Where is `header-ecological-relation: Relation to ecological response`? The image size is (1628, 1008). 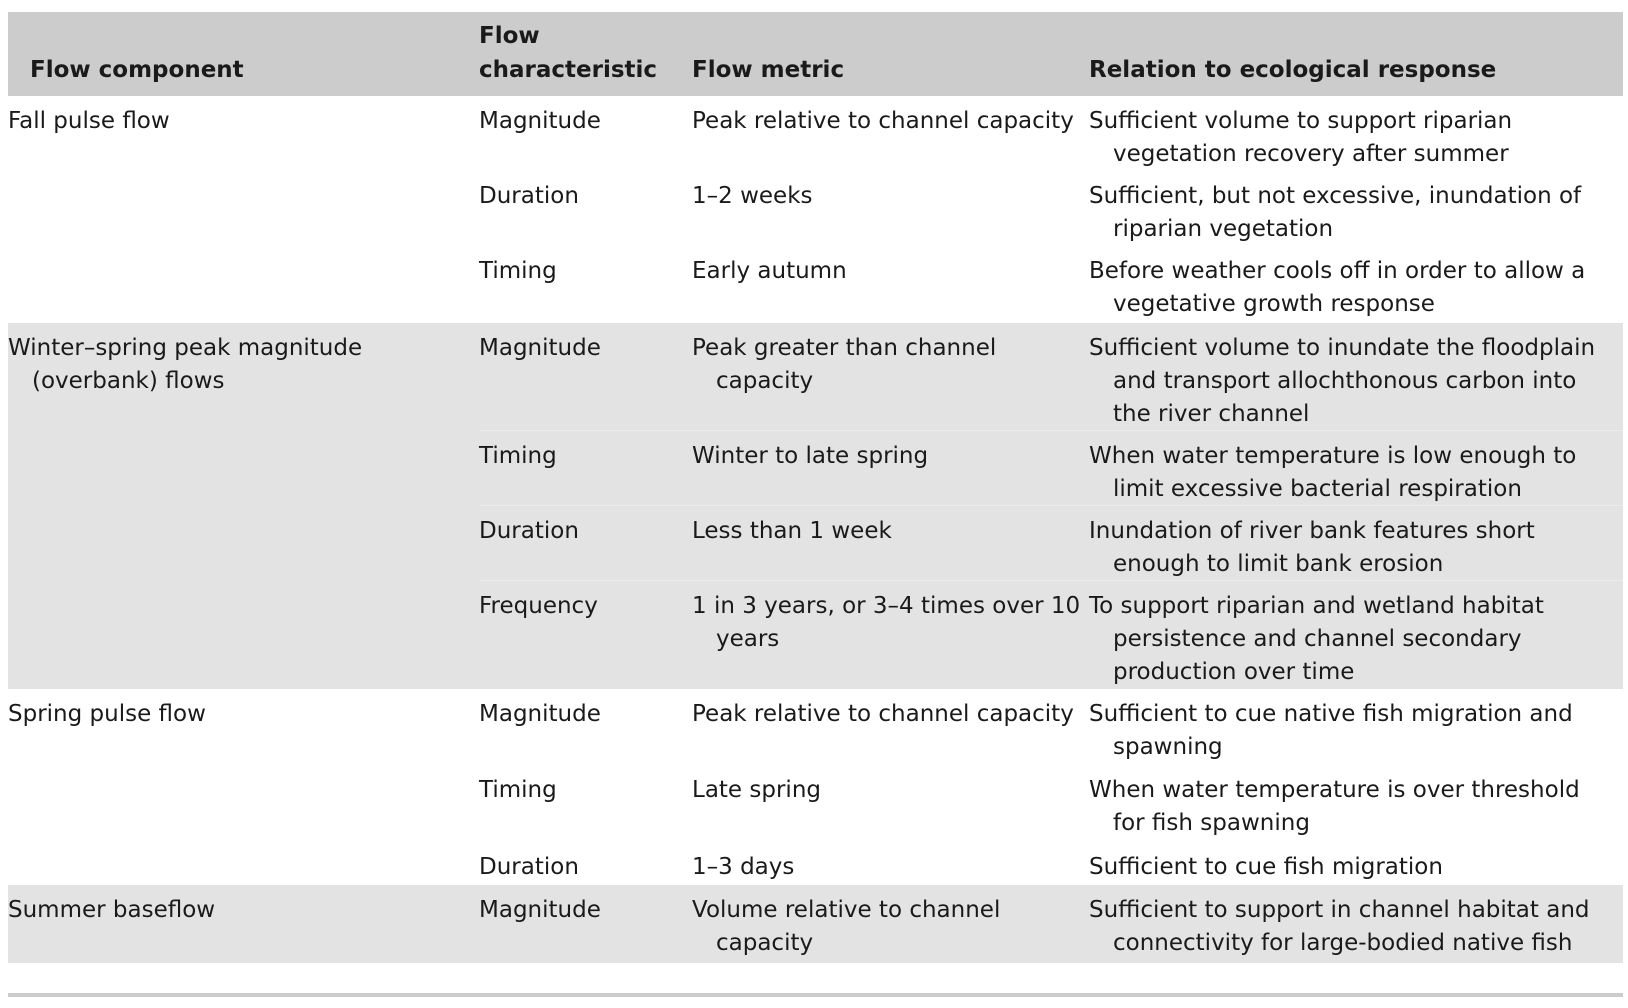 header-ecological-relation: Relation to ecological response is located at coordinates (1293, 70).